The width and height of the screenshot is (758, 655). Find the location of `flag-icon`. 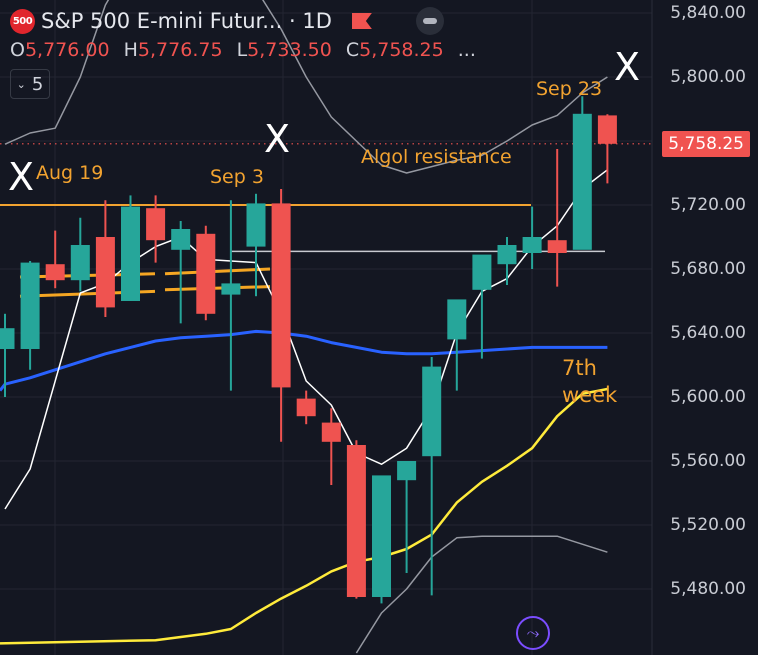

flag-icon is located at coordinates (361, 21).